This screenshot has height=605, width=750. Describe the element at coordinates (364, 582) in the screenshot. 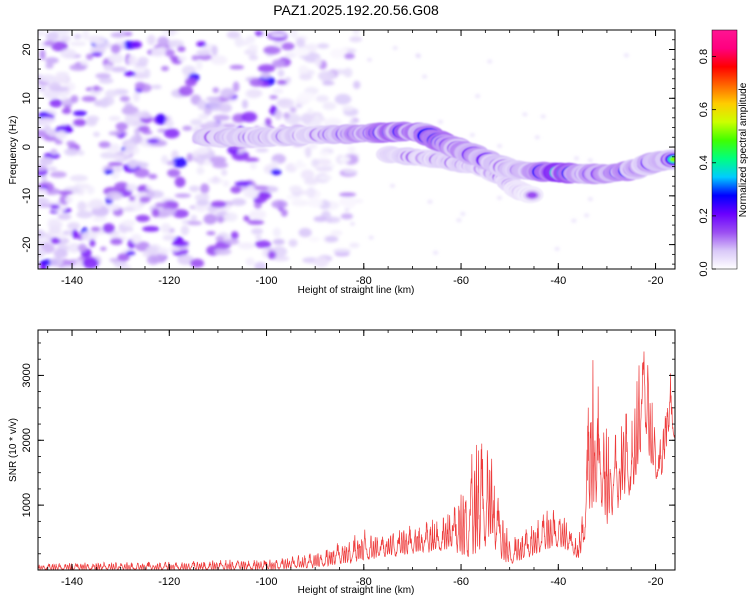

I see `snr-x-tick-label: -80` at that location.